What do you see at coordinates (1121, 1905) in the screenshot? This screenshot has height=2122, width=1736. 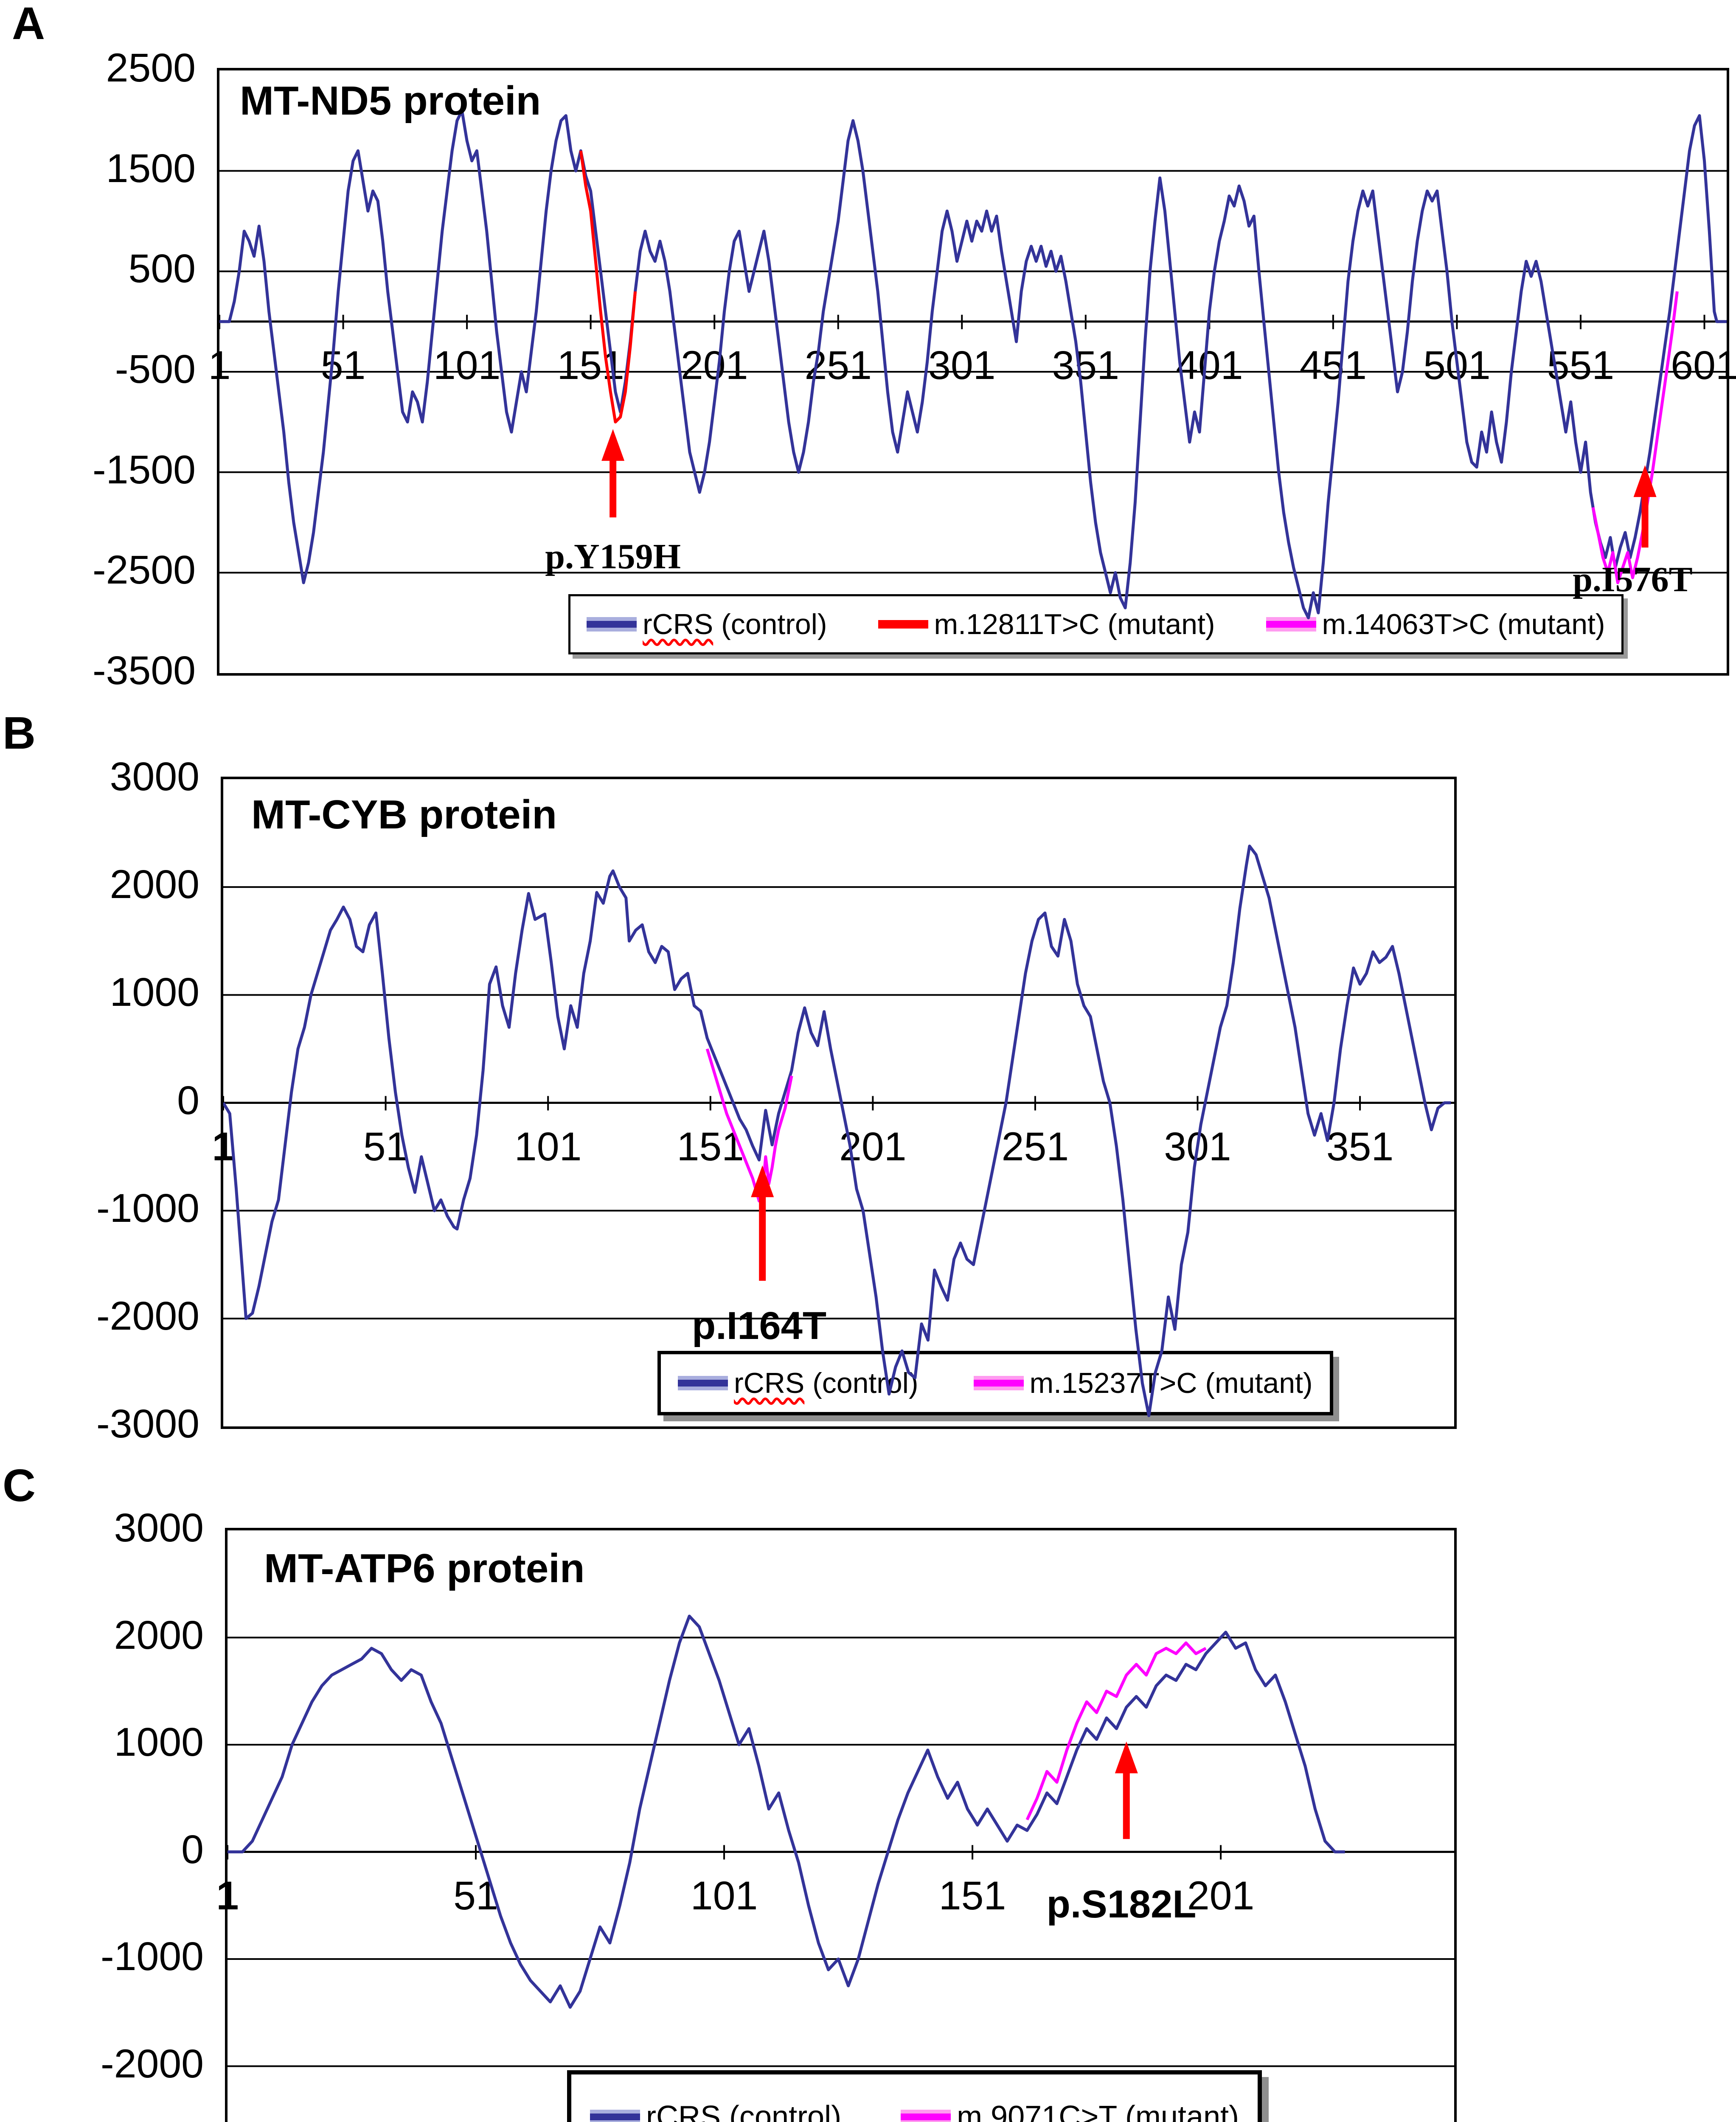 I see `annotation-p-s182l: p.S182L` at bounding box center [1121, 1905].